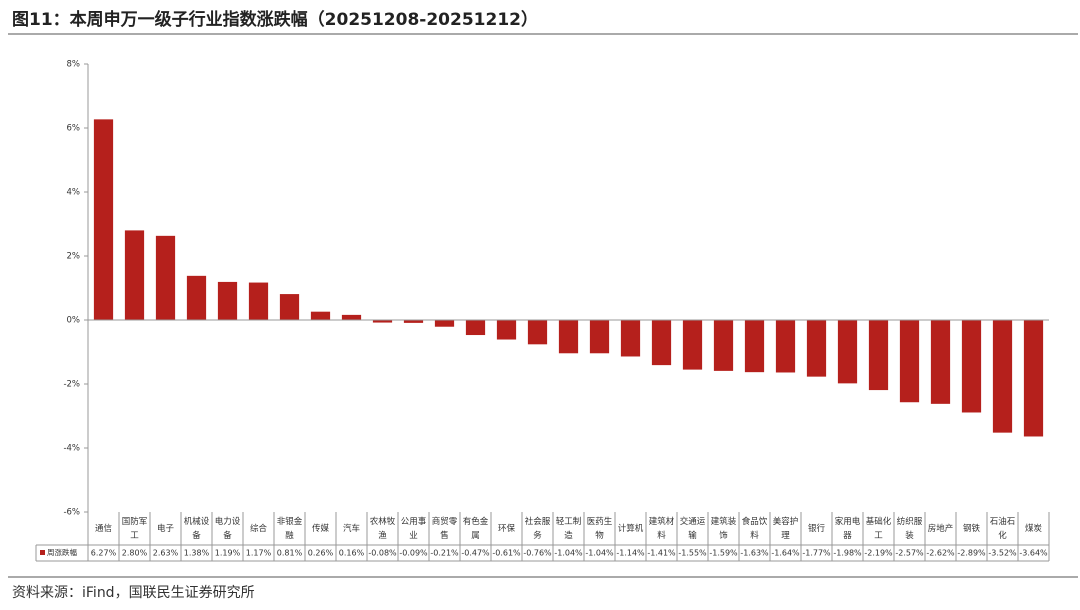 This screenshot has height=610, width=1080. What do you see at coordinates (1003, 528) in the screenshot?
I see `x-tick-label: 石油石化` at bounding box center [1003, 528].